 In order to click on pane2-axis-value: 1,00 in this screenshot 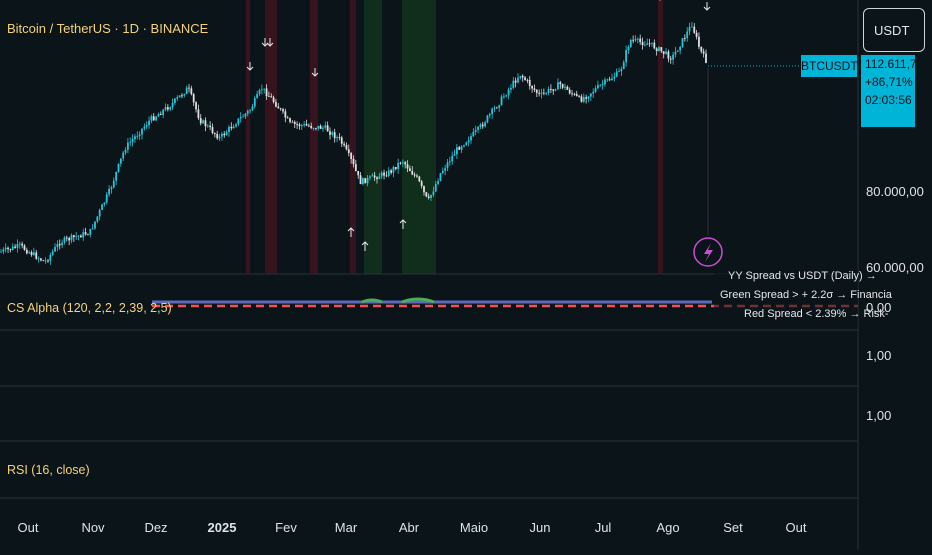, I will do `click(879, 355)`.